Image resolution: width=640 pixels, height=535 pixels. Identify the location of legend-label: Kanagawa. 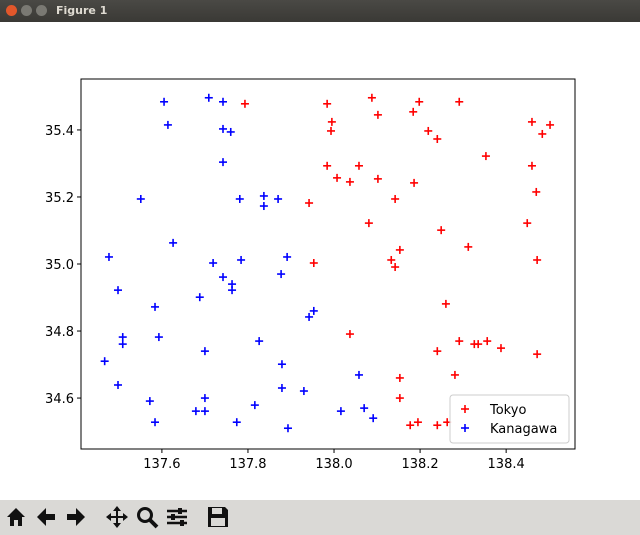
(523, 429).